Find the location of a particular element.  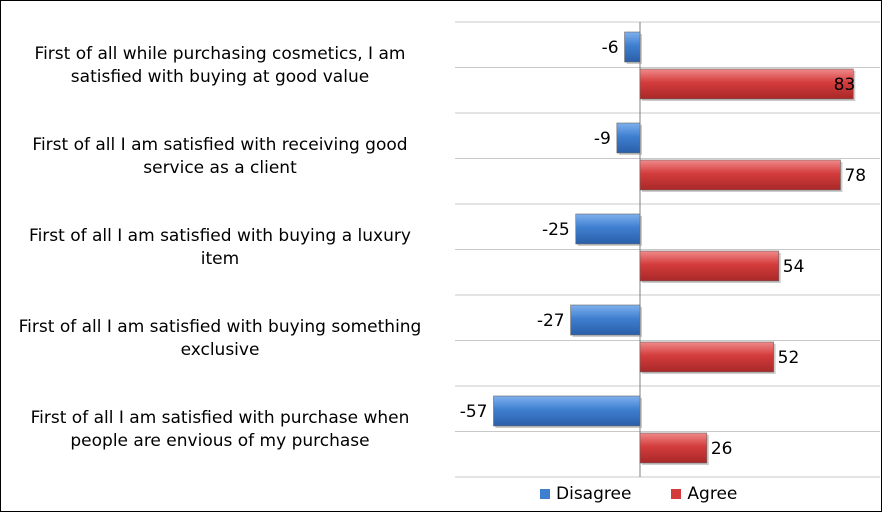

data-label-disagree: -25 is located at coordinates (556, 230).